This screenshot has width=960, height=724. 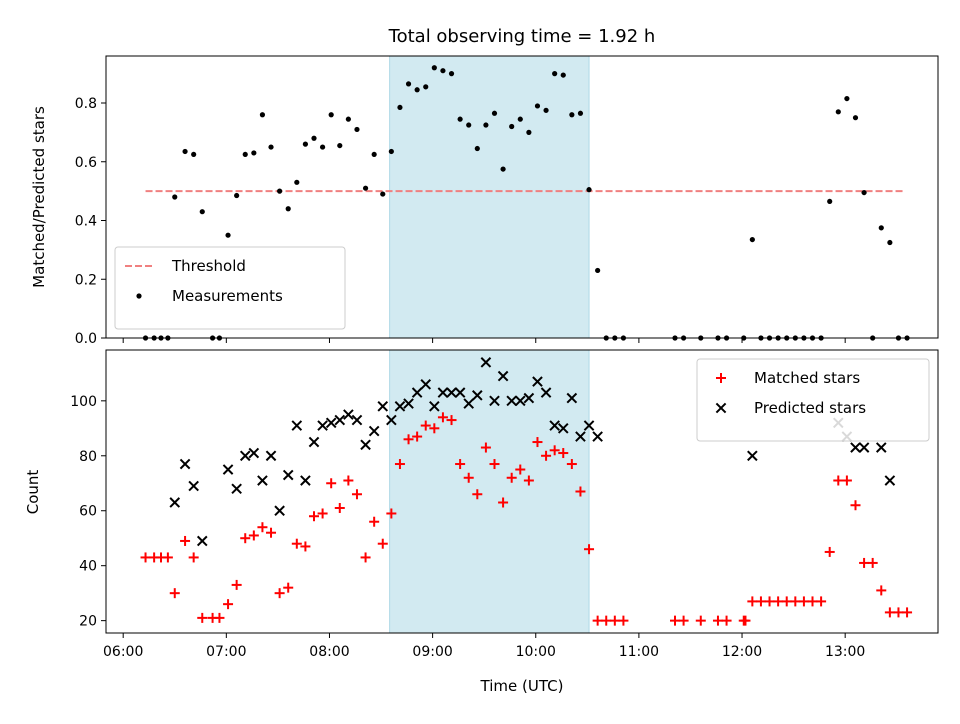 What do you see at coordinates (86, 104) in the screenshot?
I see `y-tick-label: 0.8` at bounding box center [86, 104].